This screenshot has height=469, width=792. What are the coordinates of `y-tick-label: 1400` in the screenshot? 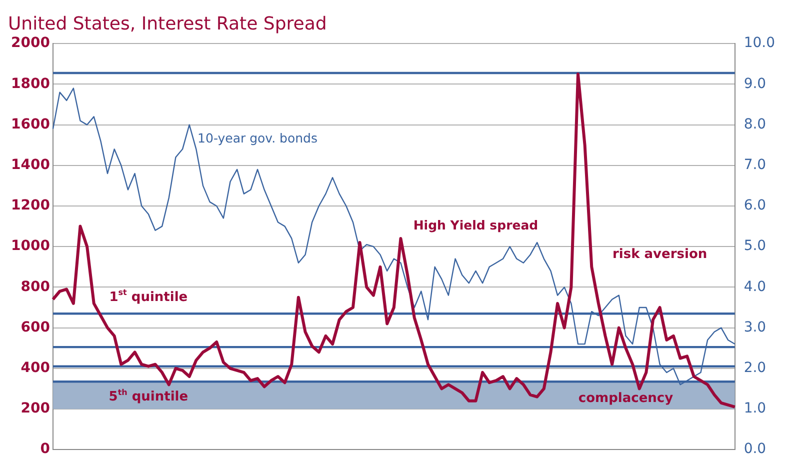 It's located at (30, 165).